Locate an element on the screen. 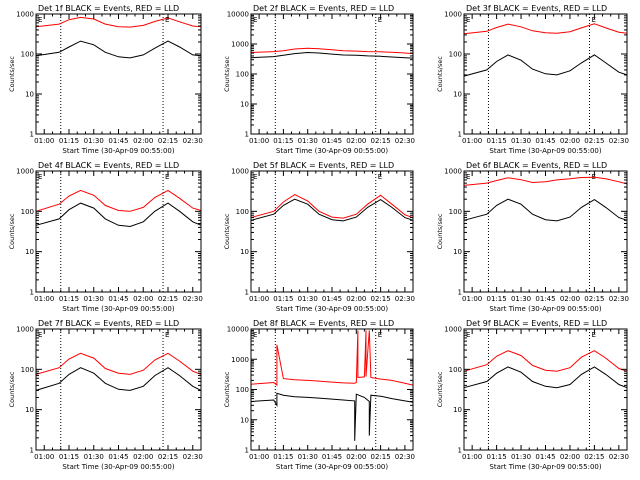 This screenshot has width=640, height=480. chart-title: Det 8f BLACK = Events, RED = LLD is located at coordinates (323, 323).